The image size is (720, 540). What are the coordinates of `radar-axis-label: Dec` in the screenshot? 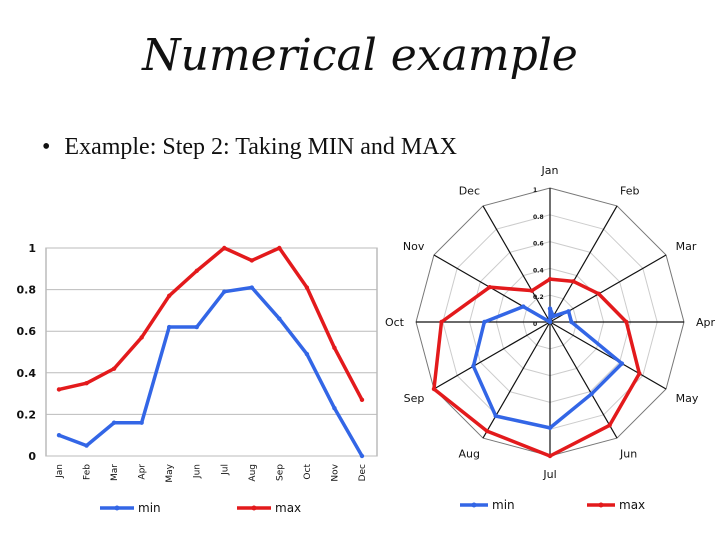 It's located at (469, 190).